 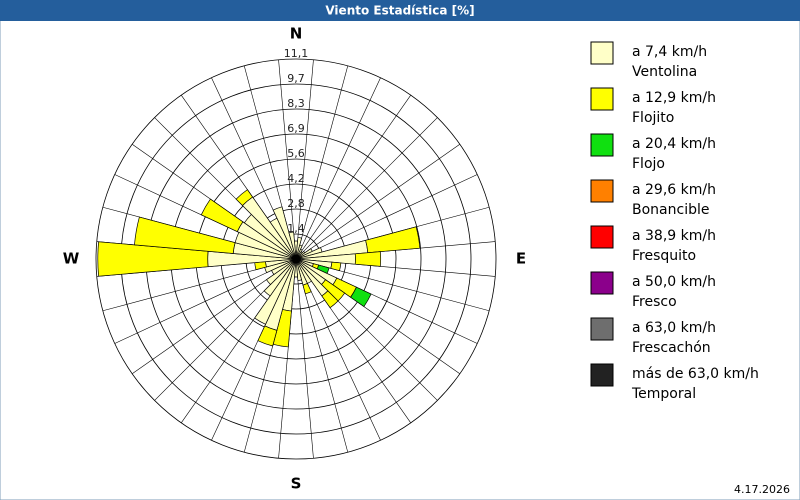 What do you see at coordinates (664, 72) in the screenshot?
I see `legend-name: Ventolina` at bounding box center [664, 72].